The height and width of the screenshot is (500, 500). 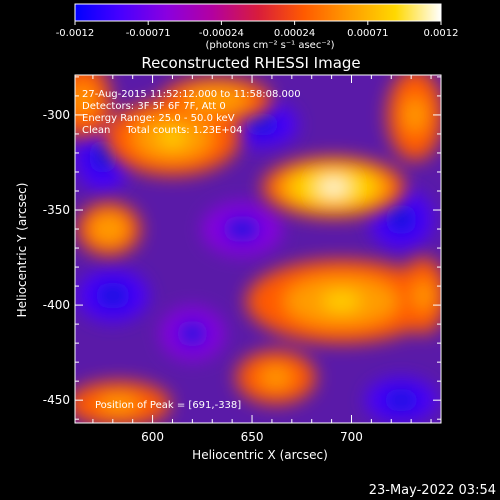 What do you see at coordinates (367, 33) in the screenshot?
I see `colorbar-tick-label: 0.00071` at bounding box center [367, 33].